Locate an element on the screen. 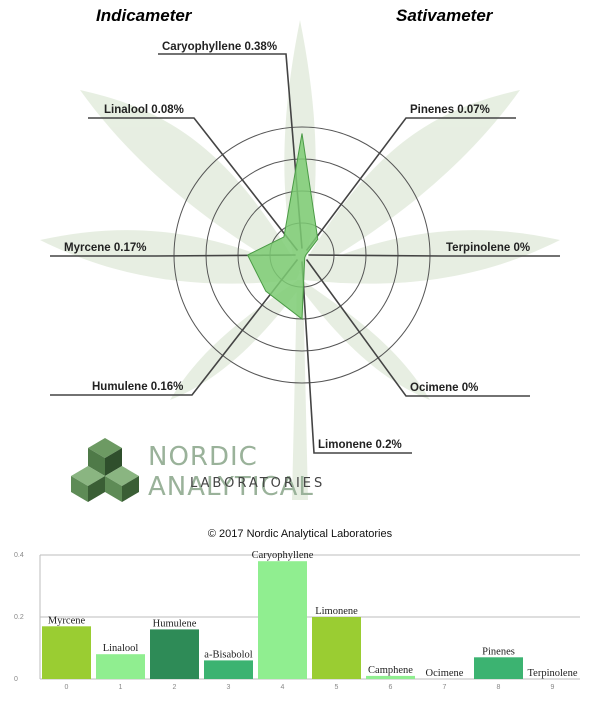  x-tick-label-1: 1 is located at coordinates (121, 687).